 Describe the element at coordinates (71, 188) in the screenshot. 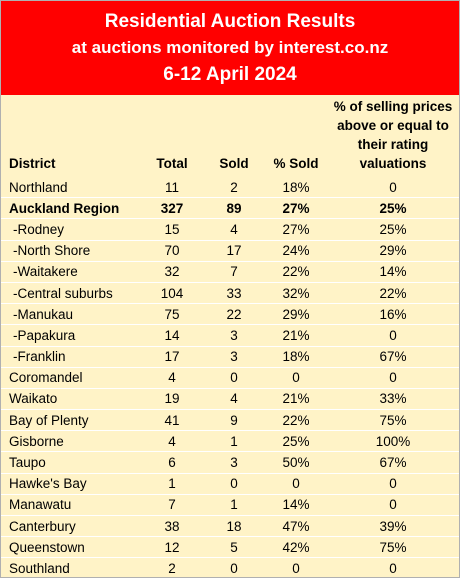

I see `cell-district: Northland` at that location.